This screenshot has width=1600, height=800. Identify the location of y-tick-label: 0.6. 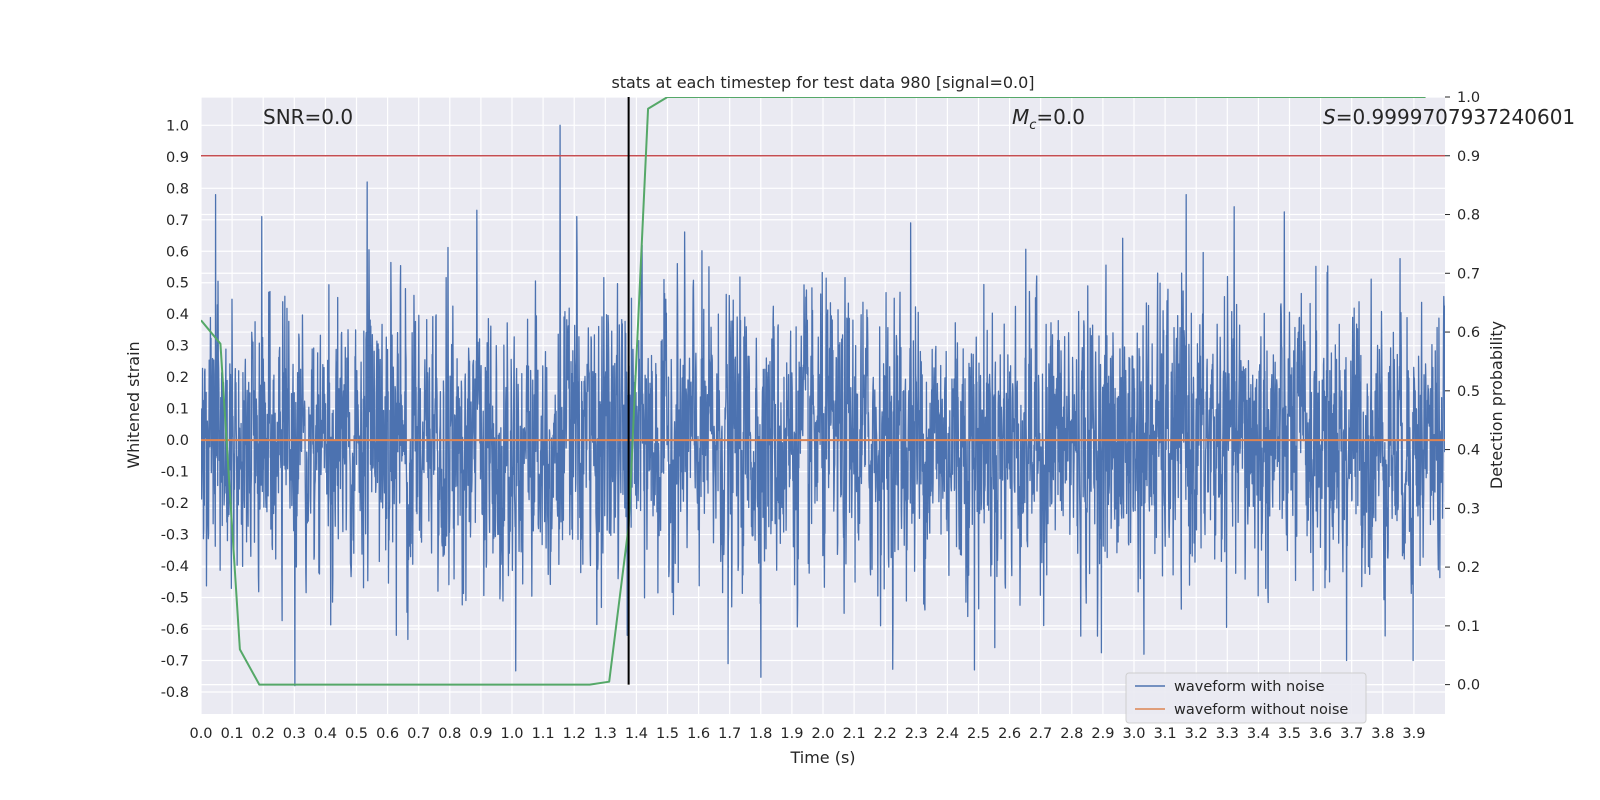
(177, 252).